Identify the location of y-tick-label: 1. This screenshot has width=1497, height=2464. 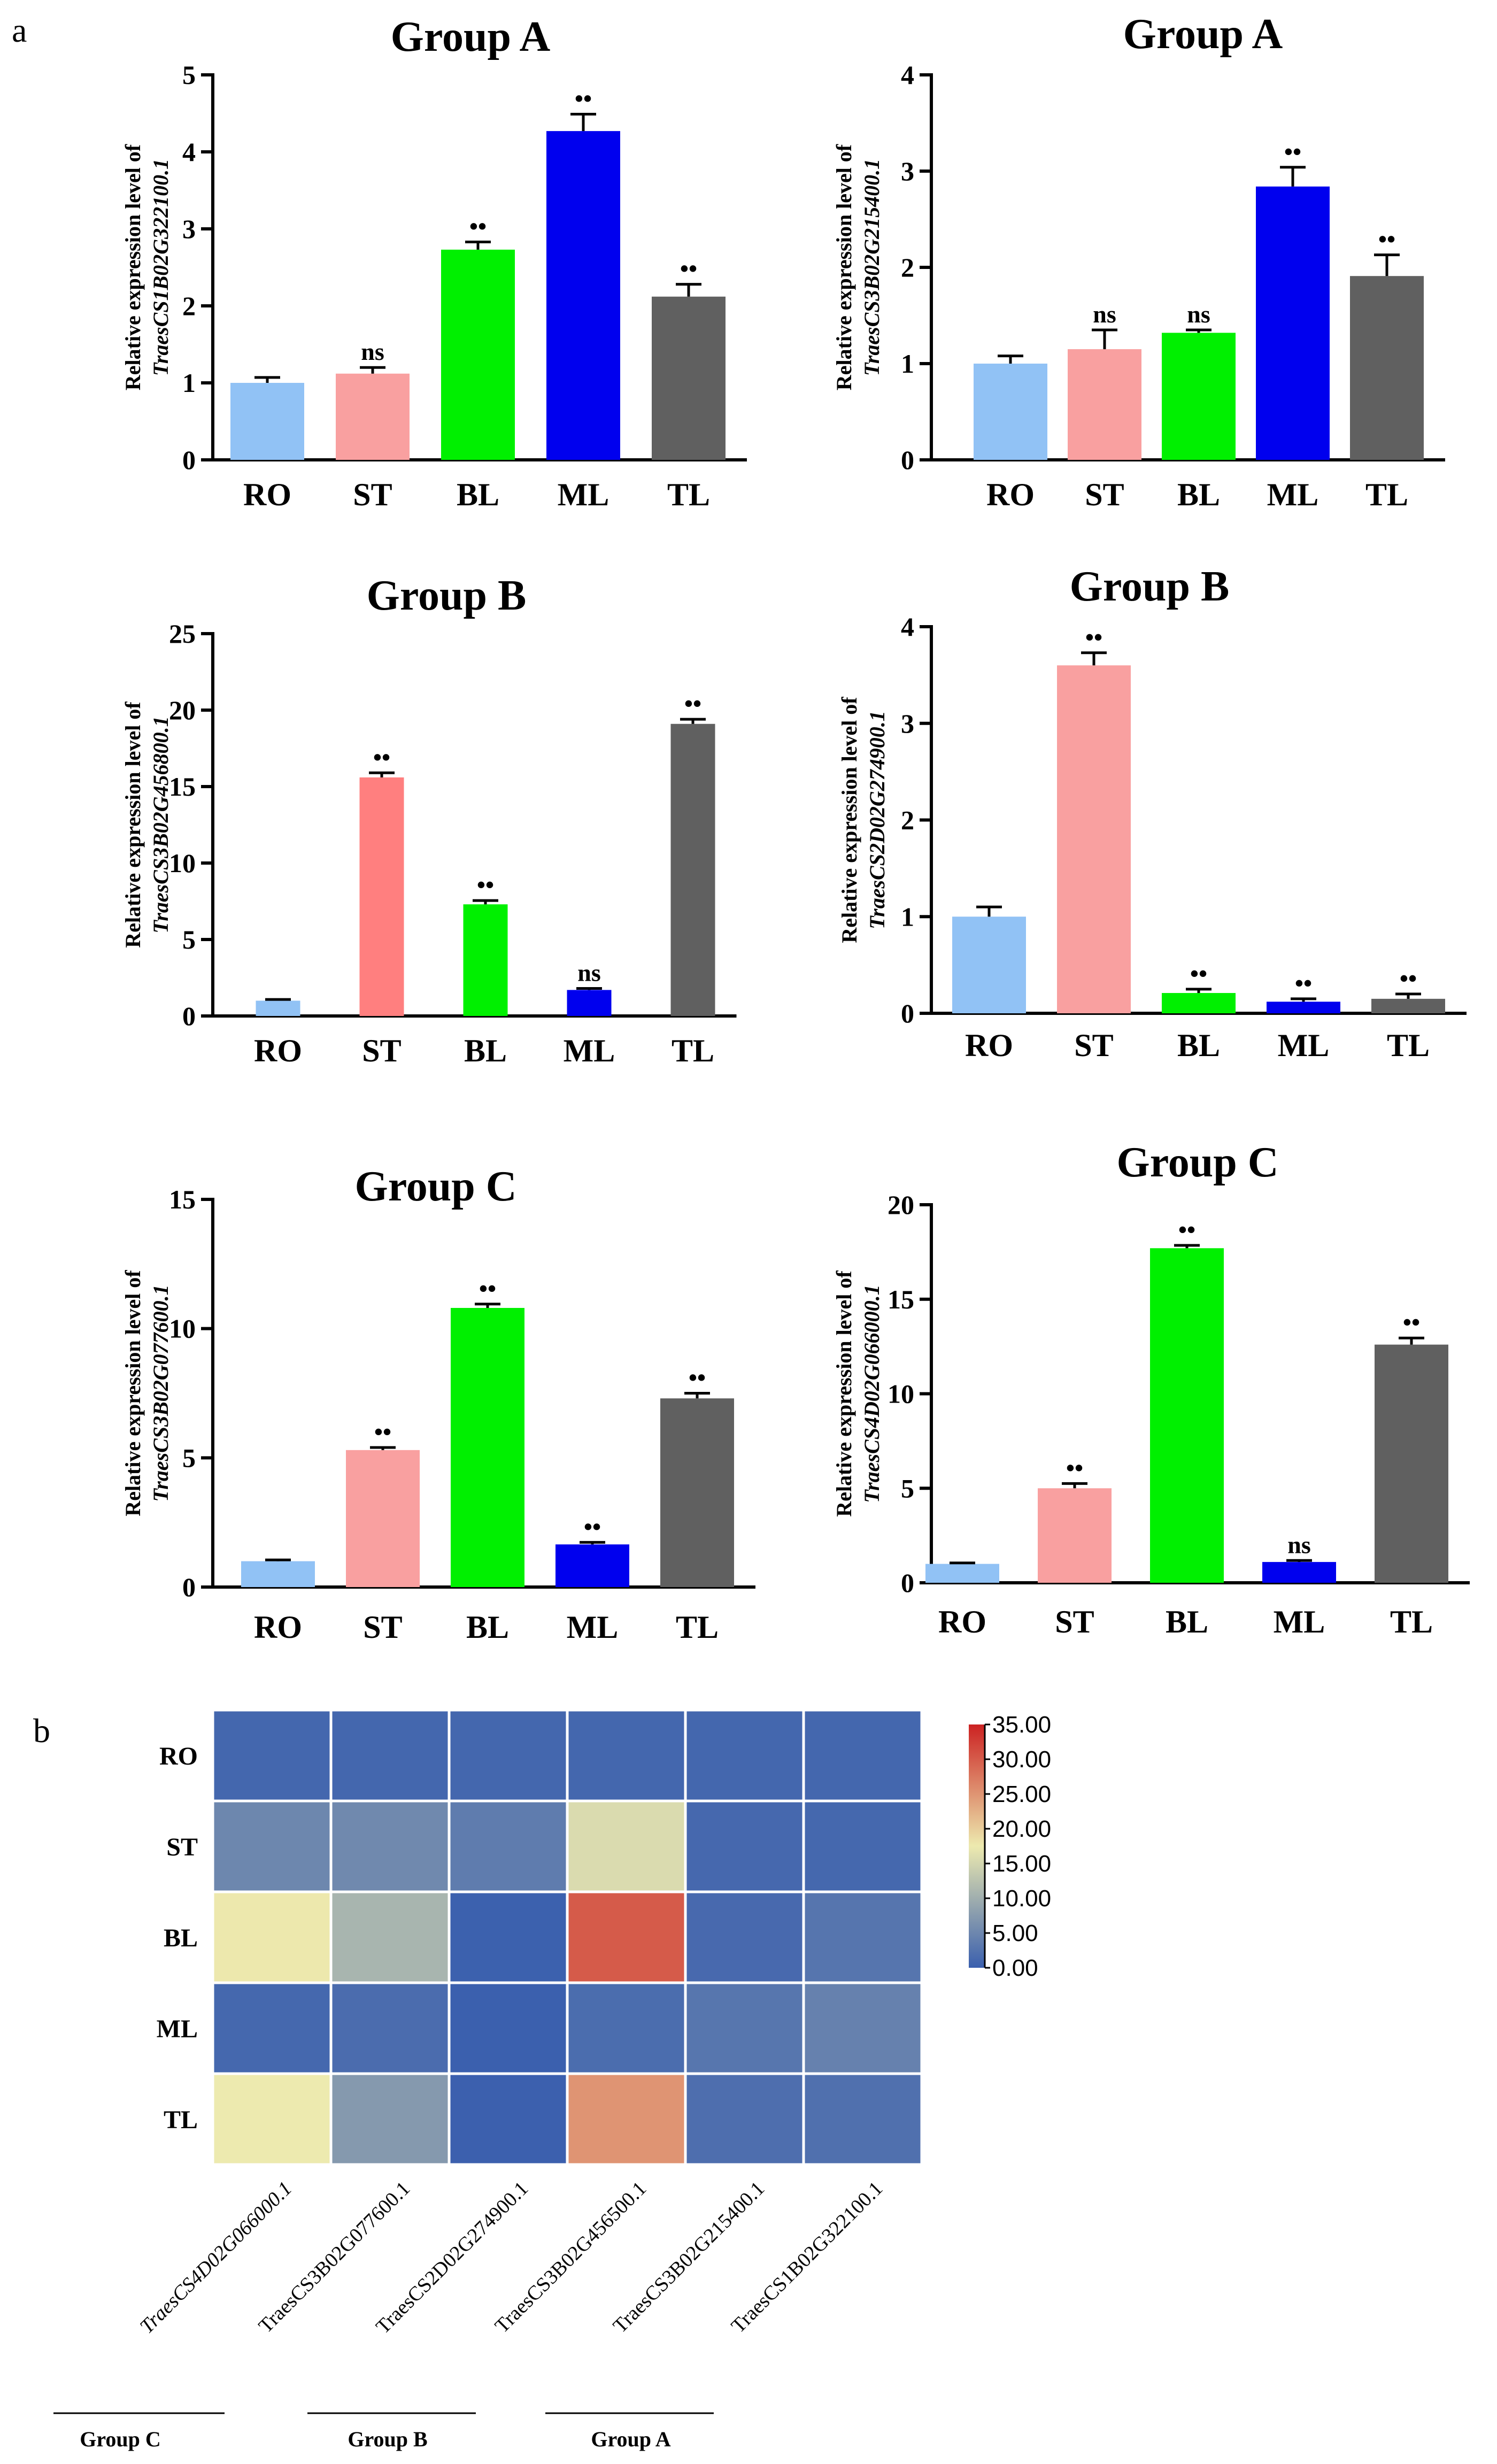
(189, 383).